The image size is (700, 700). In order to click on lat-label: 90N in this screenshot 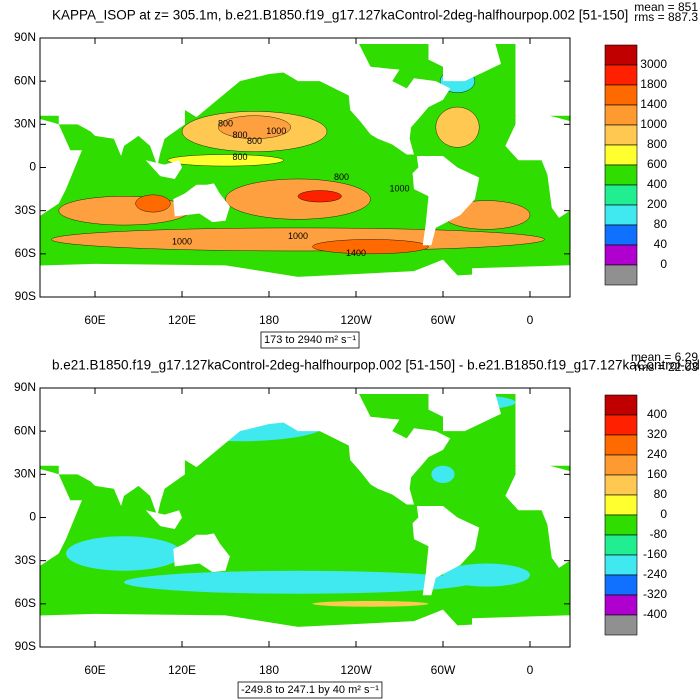, I will do `click(25, 387)`.